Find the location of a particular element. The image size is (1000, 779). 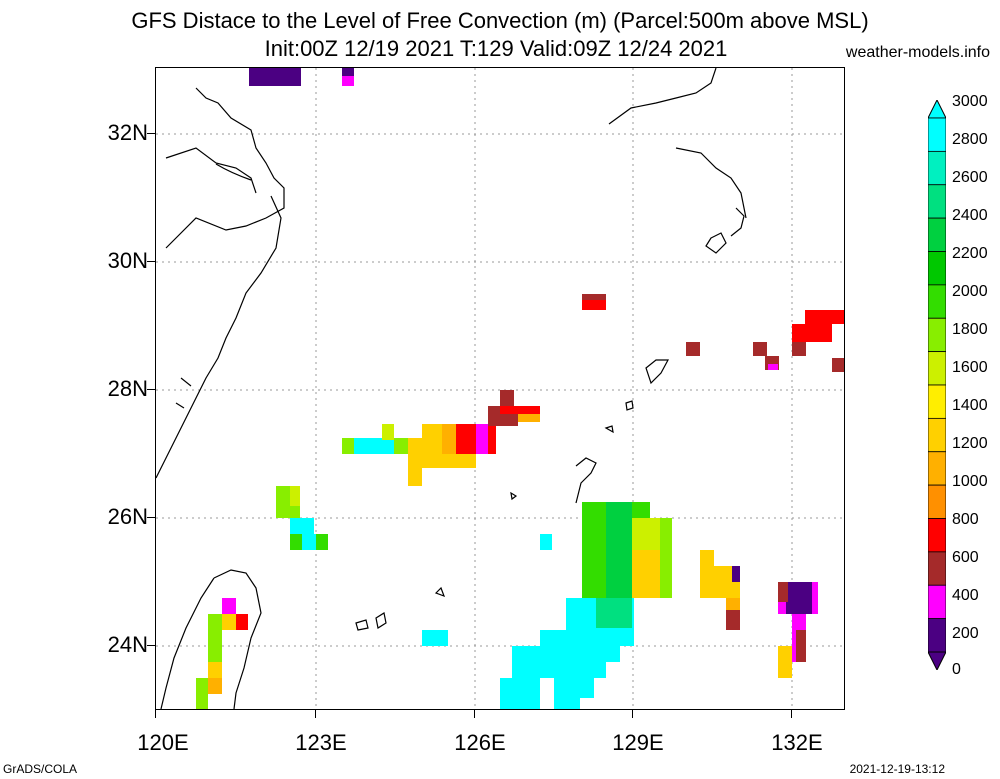

colorbar-label: 2400 is located at coordinates (970, 215).